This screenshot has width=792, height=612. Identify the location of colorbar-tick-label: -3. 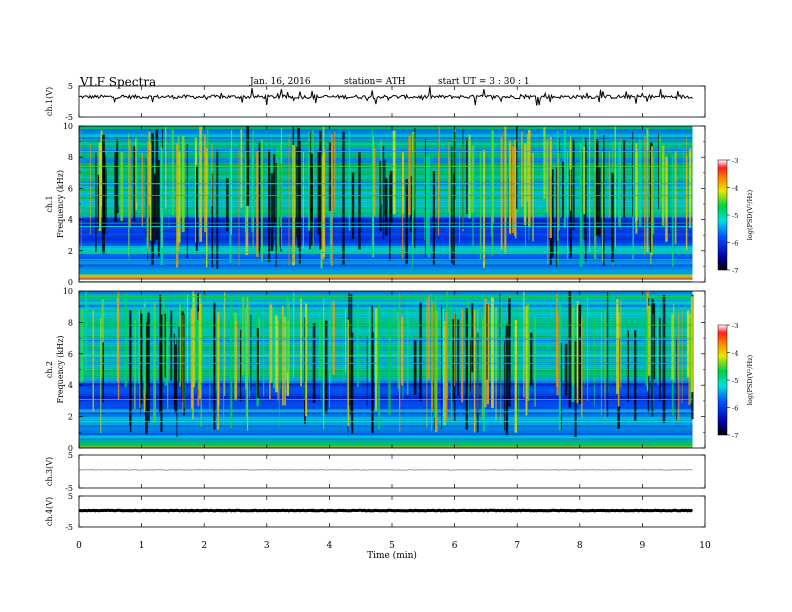
(735, 326).